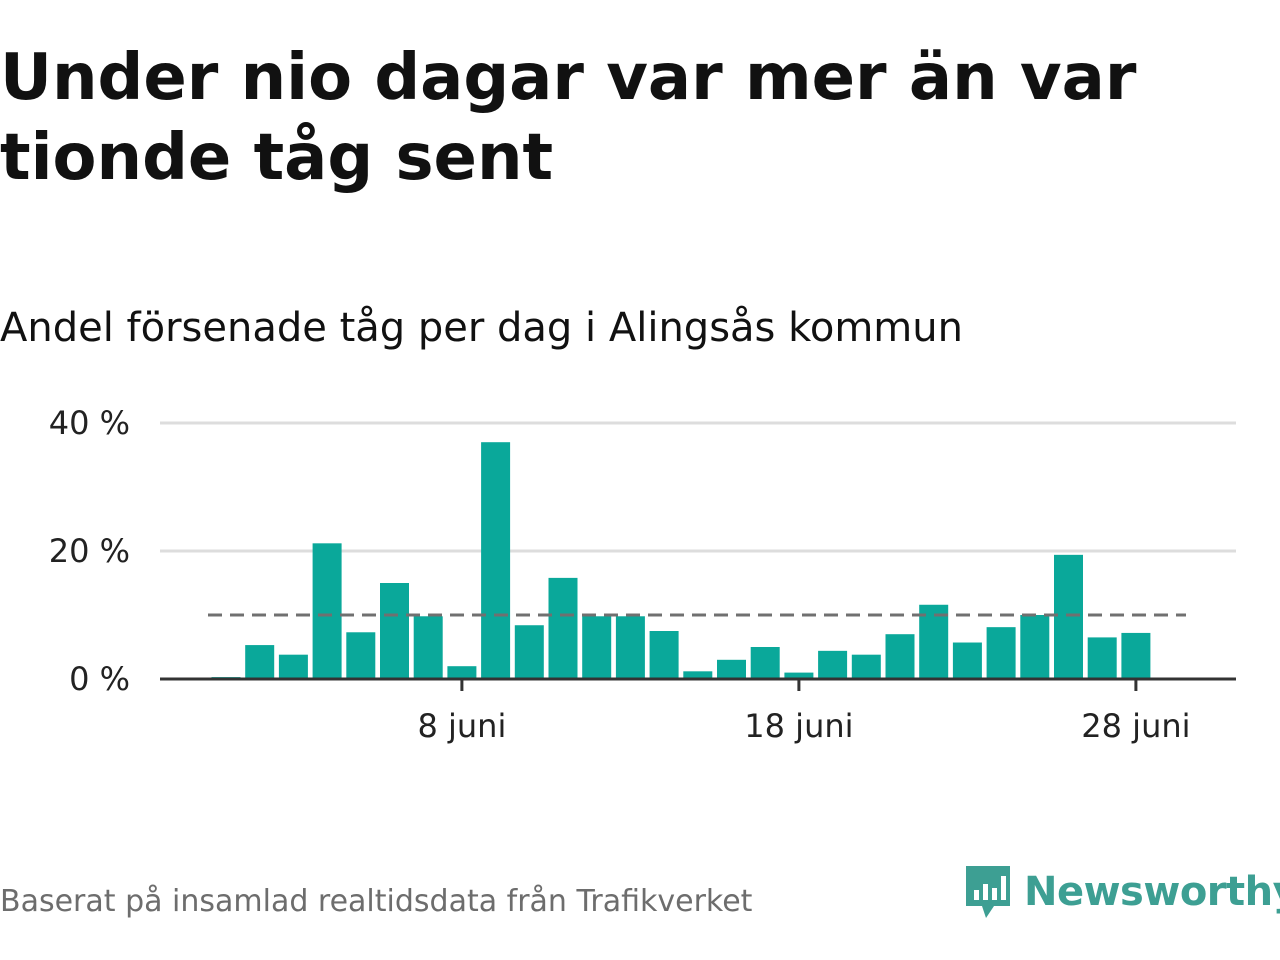 This screenshot has height=960, width=1280. I want to click on y-axis-labels: 0 % 20 % 40 %, so click(89, 551).